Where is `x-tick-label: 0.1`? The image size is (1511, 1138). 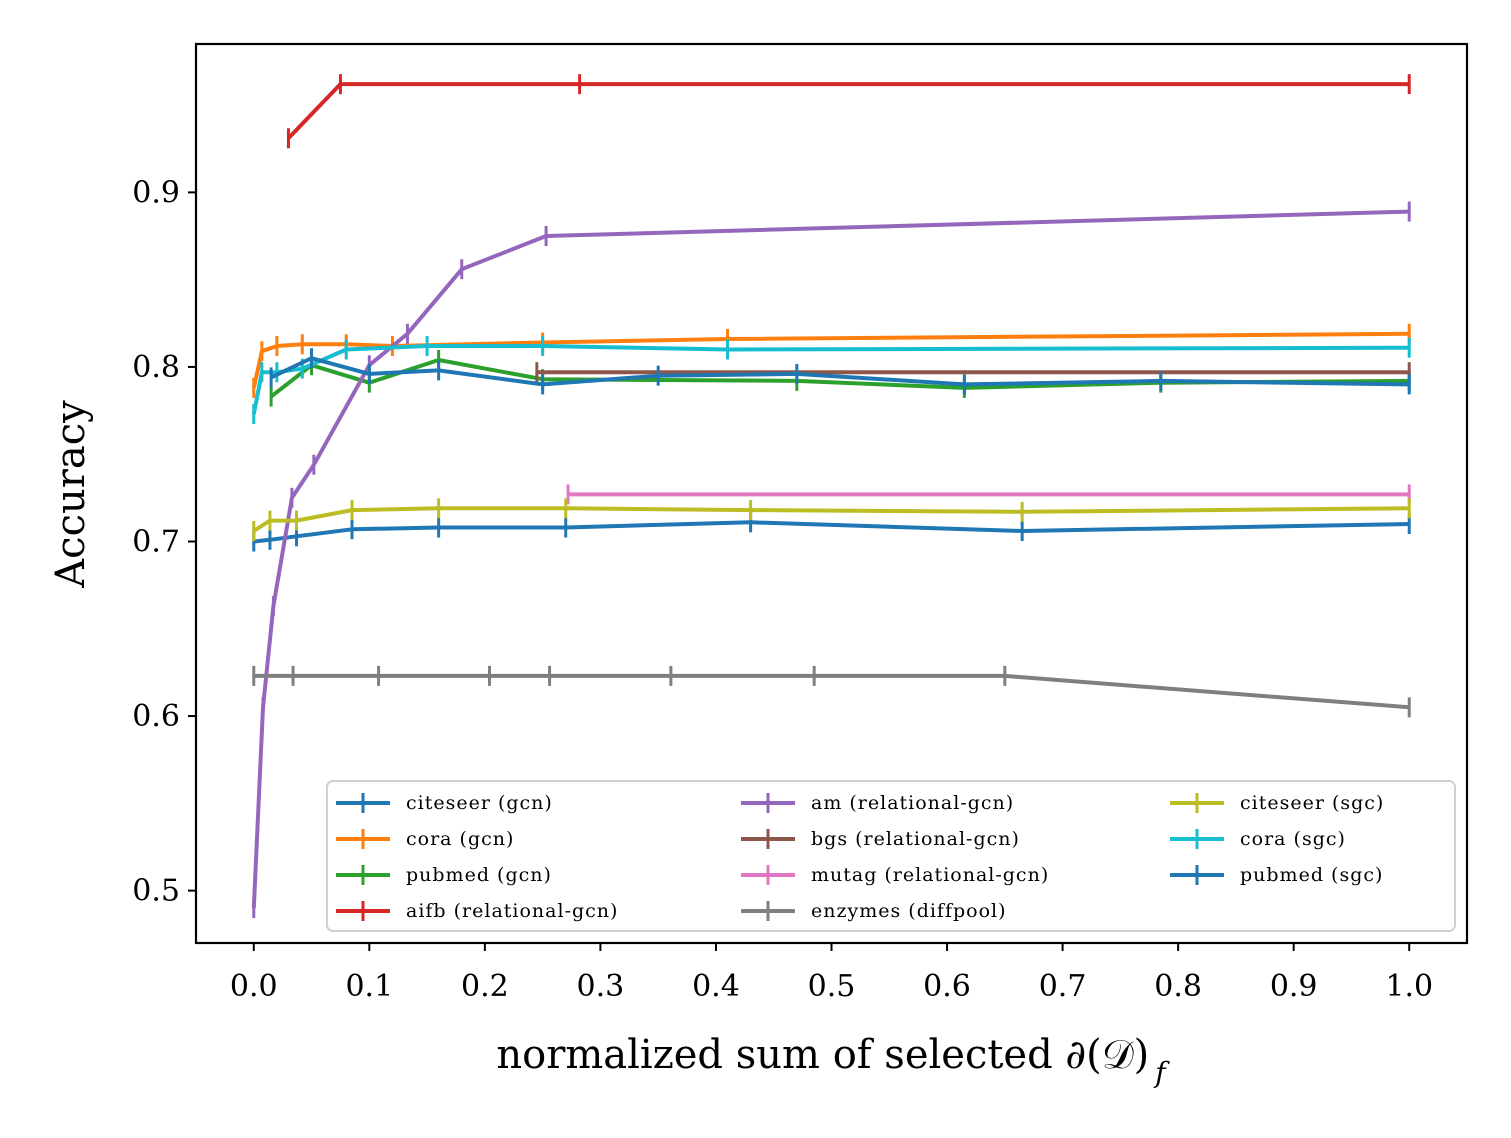
x-tick-label: 0.1 is located at coordinates (369, 986).